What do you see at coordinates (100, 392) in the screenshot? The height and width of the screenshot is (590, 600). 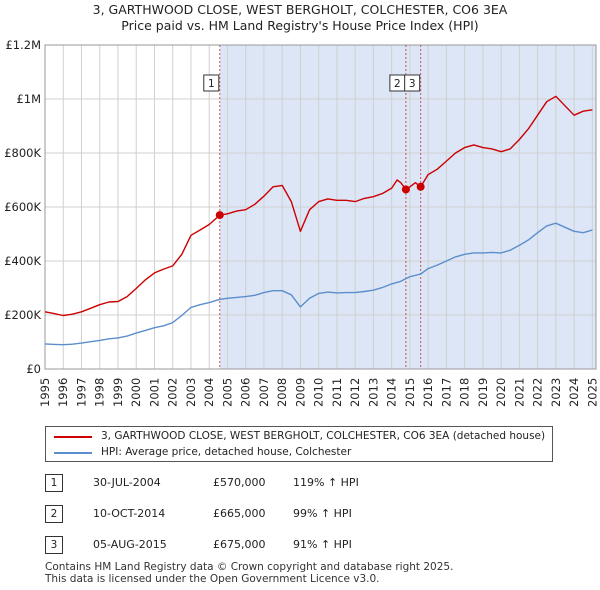 I see `x-tick-label: 1998` at bounding box center [100, 392].